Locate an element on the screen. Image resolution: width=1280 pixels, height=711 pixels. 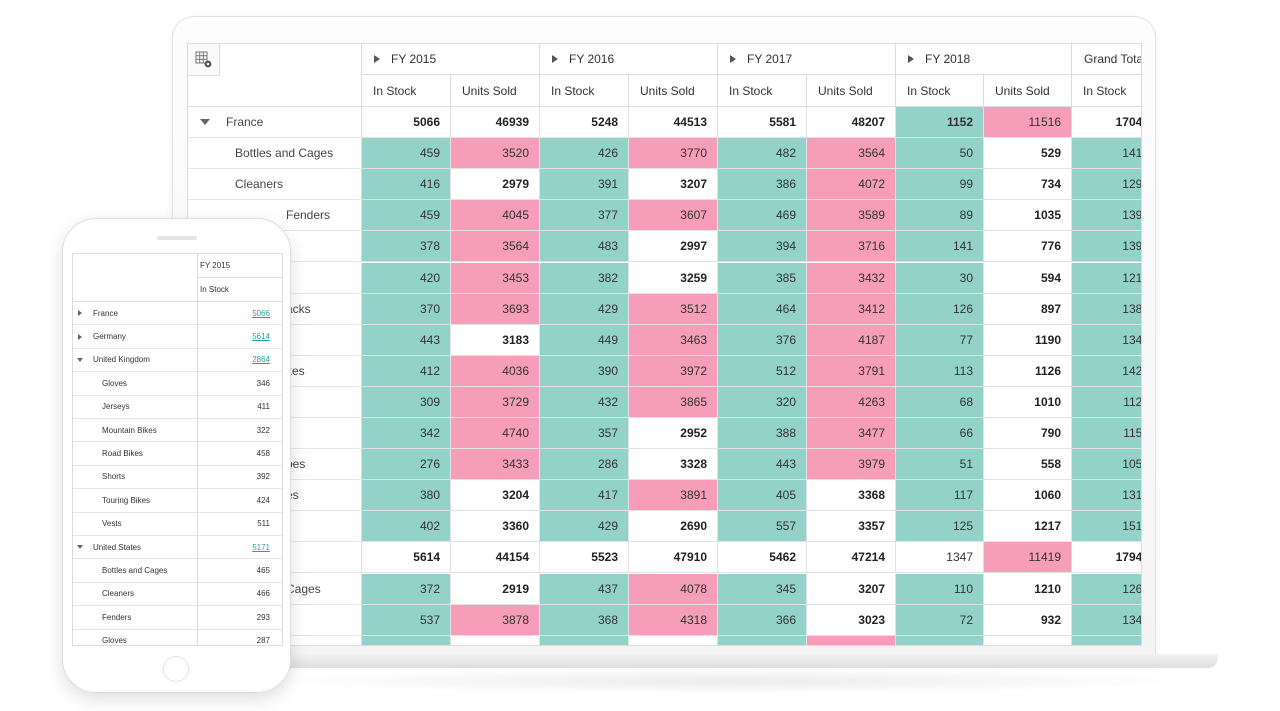
value-cell: 3023 is located at coordinates (851, 620).